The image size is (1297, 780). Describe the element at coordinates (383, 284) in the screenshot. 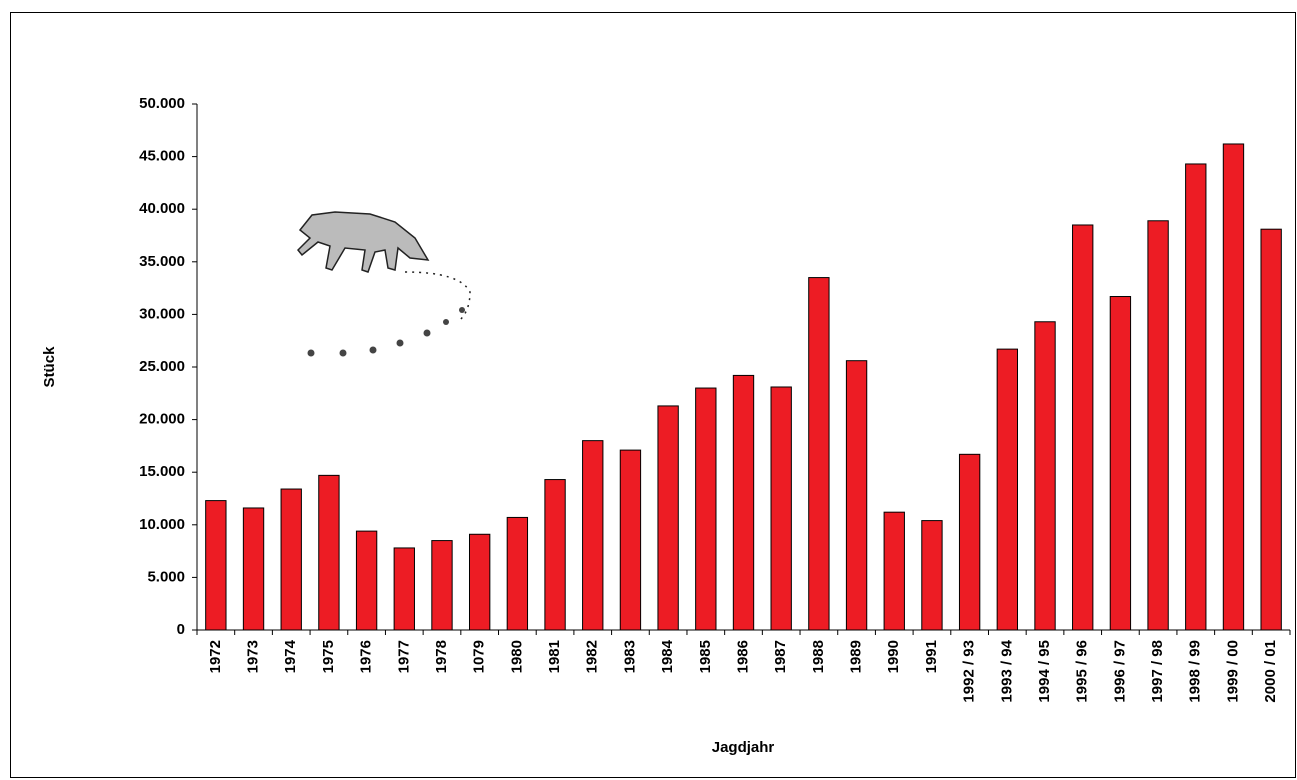

I see `fox-illustration` at that location.